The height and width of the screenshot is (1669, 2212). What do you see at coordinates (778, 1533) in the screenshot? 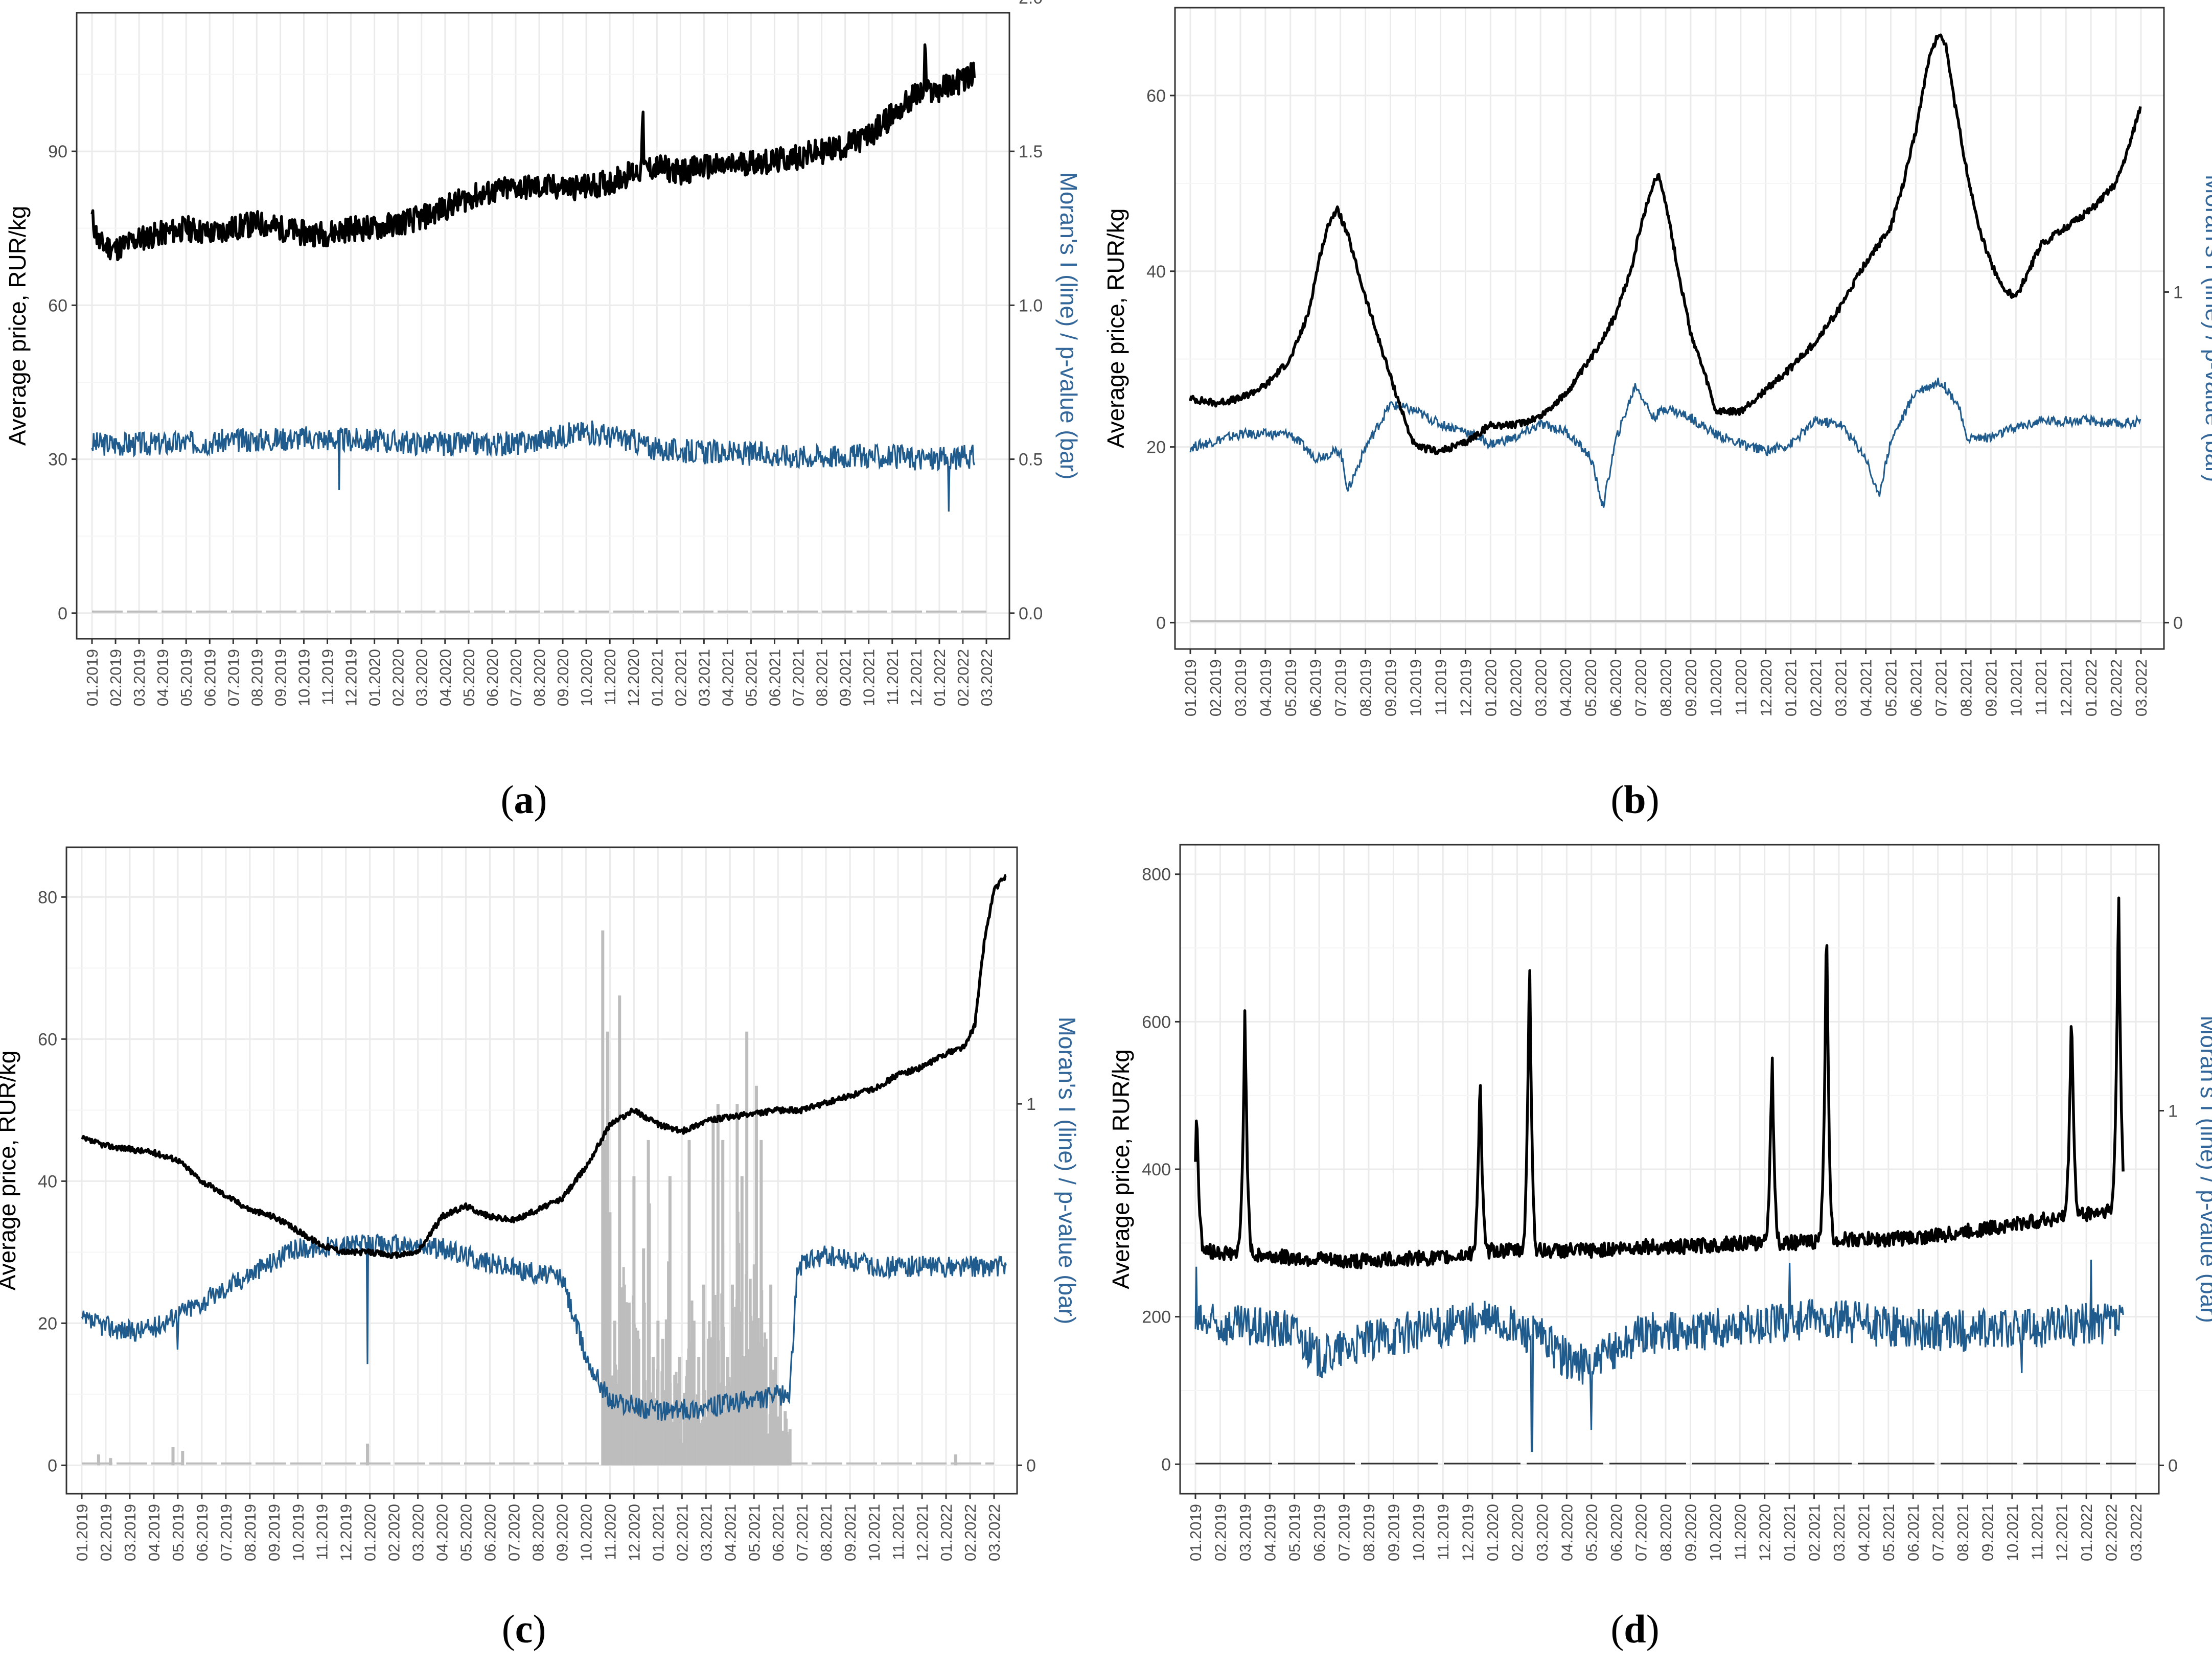
I see `x-tick-label: 06.2021` at bounding box center [778, 1533].